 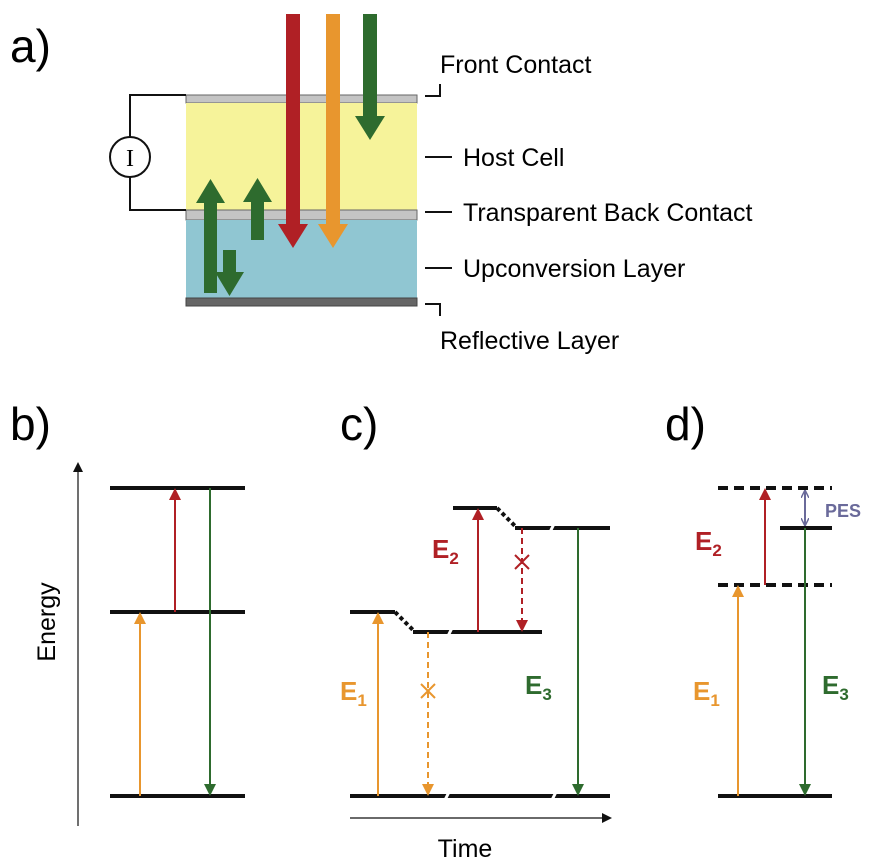 What do you see at coordinates (438, 200) in the screenshot?
I see `layer-brackets` at bounding box center [438, 200].